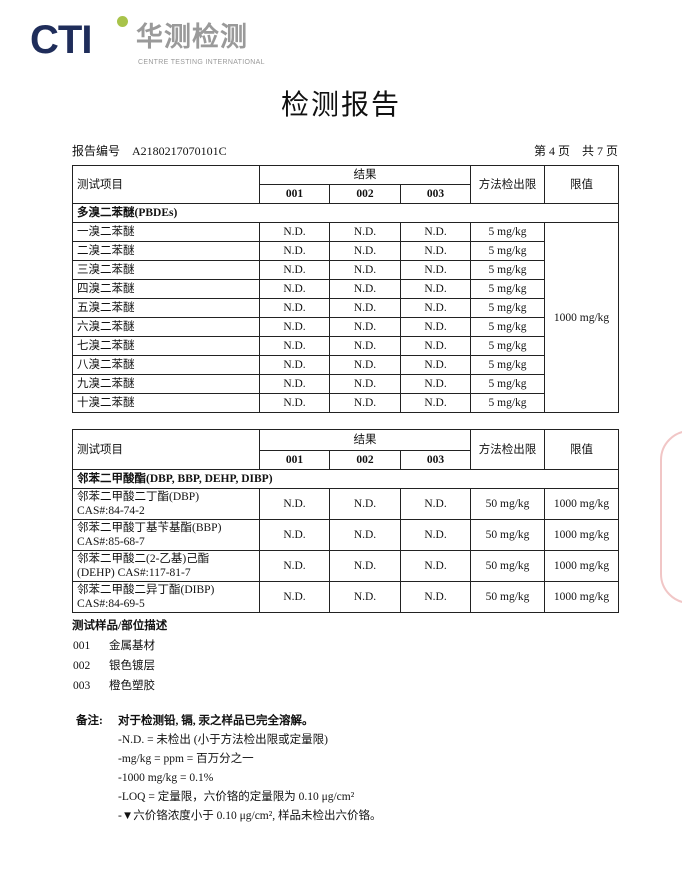 This screenshot has width=682, height=872. What do you see at coordinates (138, 497) in the screenshot?
I see `item-name: 邻苯二甲酸二丁酯(DBP)` at bounding box center [138, 497].